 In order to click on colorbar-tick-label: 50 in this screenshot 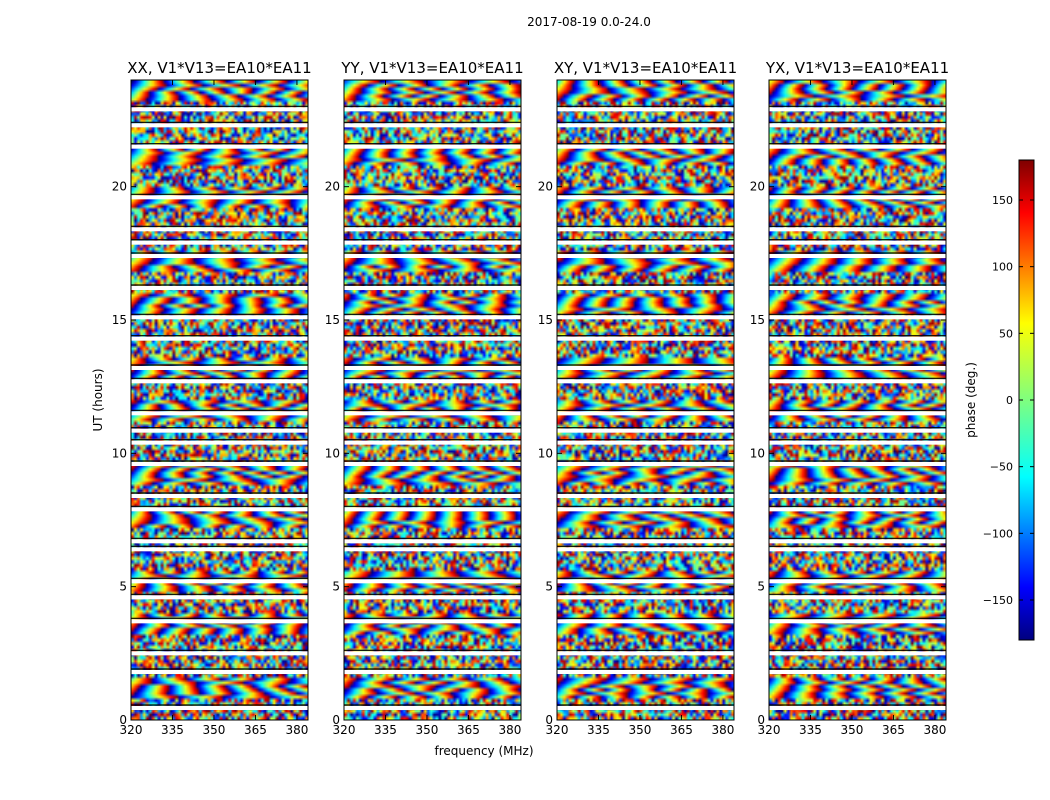, I will do `click(1006, 333)`.